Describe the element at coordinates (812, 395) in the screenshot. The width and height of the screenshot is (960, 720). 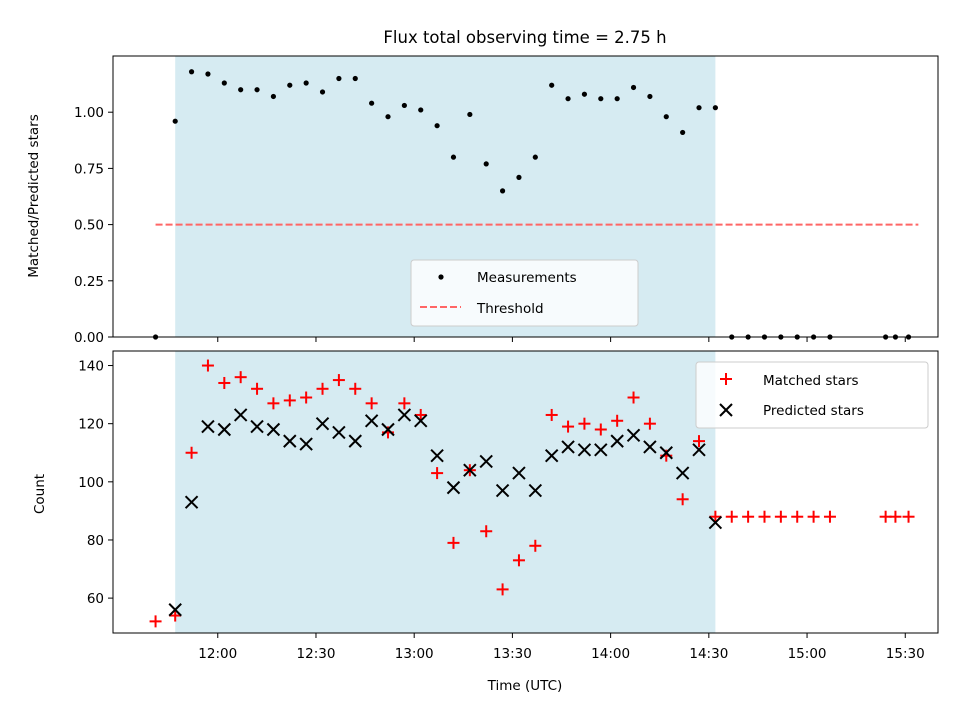
I see `bottom-legend: Matched stars Predicted stars` at that location.